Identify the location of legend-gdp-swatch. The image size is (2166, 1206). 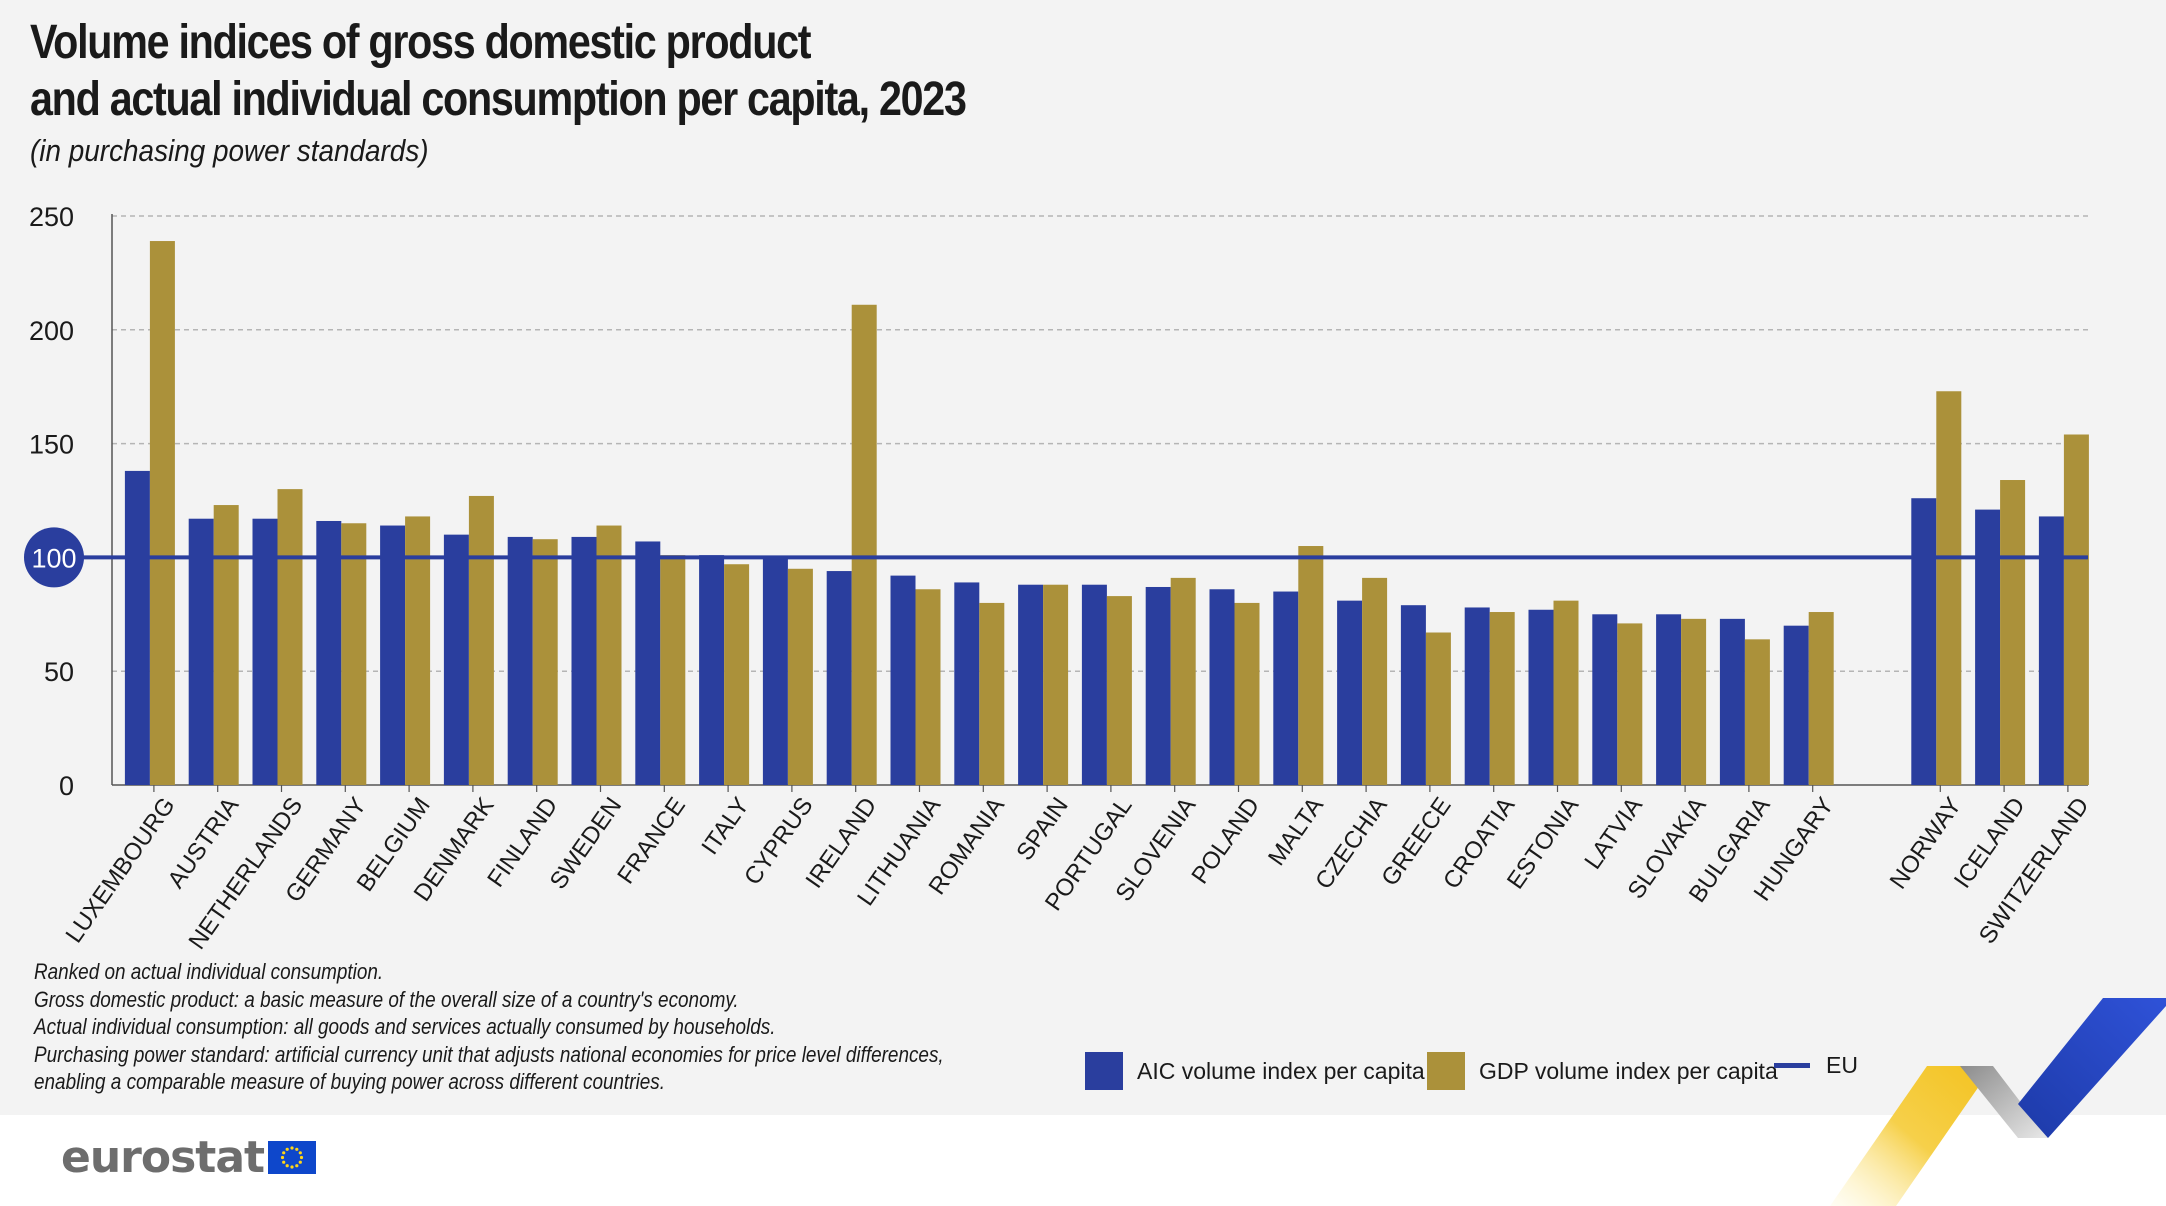
(1446, 1071).